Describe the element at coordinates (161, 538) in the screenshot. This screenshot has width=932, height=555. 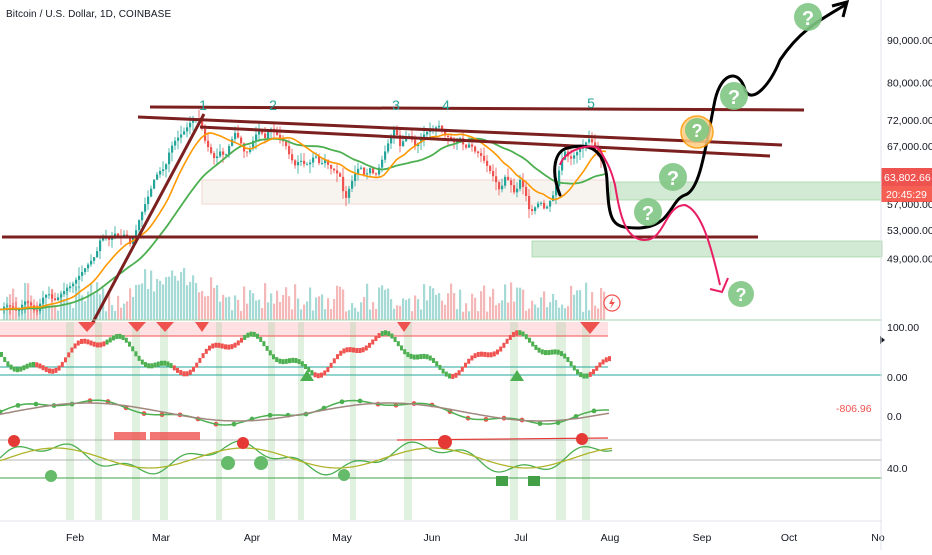
I see `time-axis-tick: Mar` at that location.